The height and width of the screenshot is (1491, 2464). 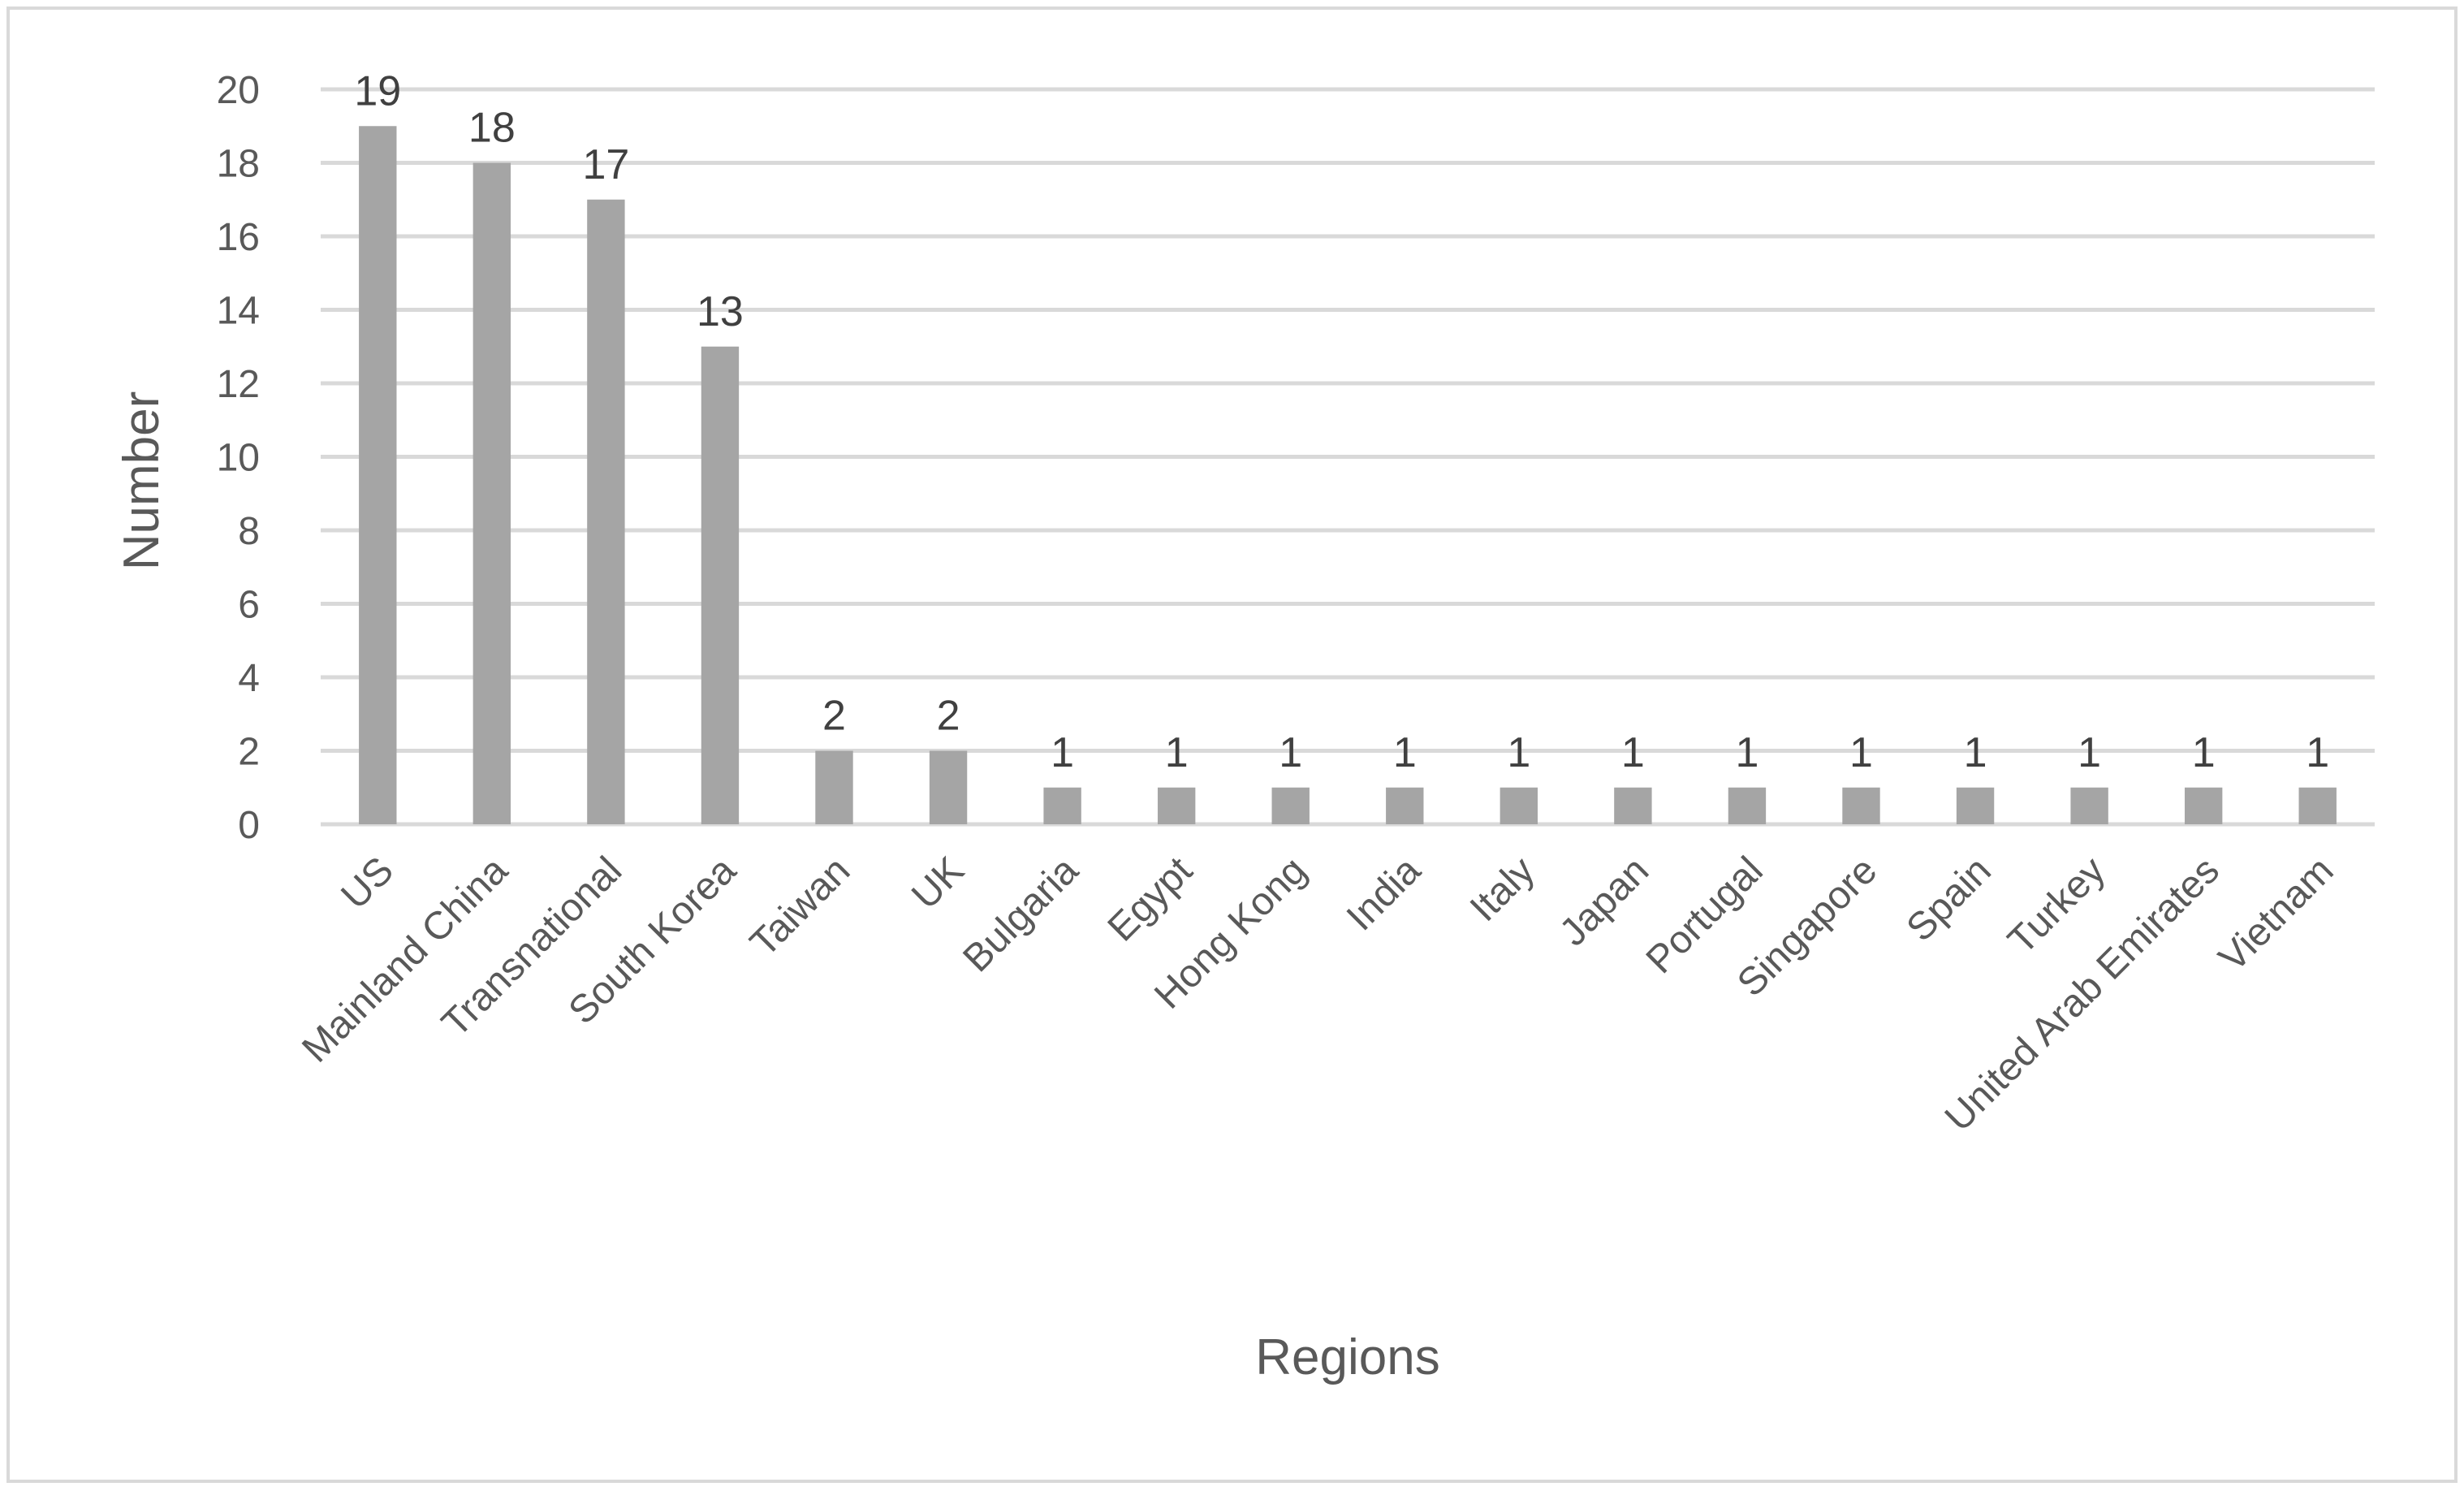 I want to click on y-tick-label: 0, so click(x=249, y=826).